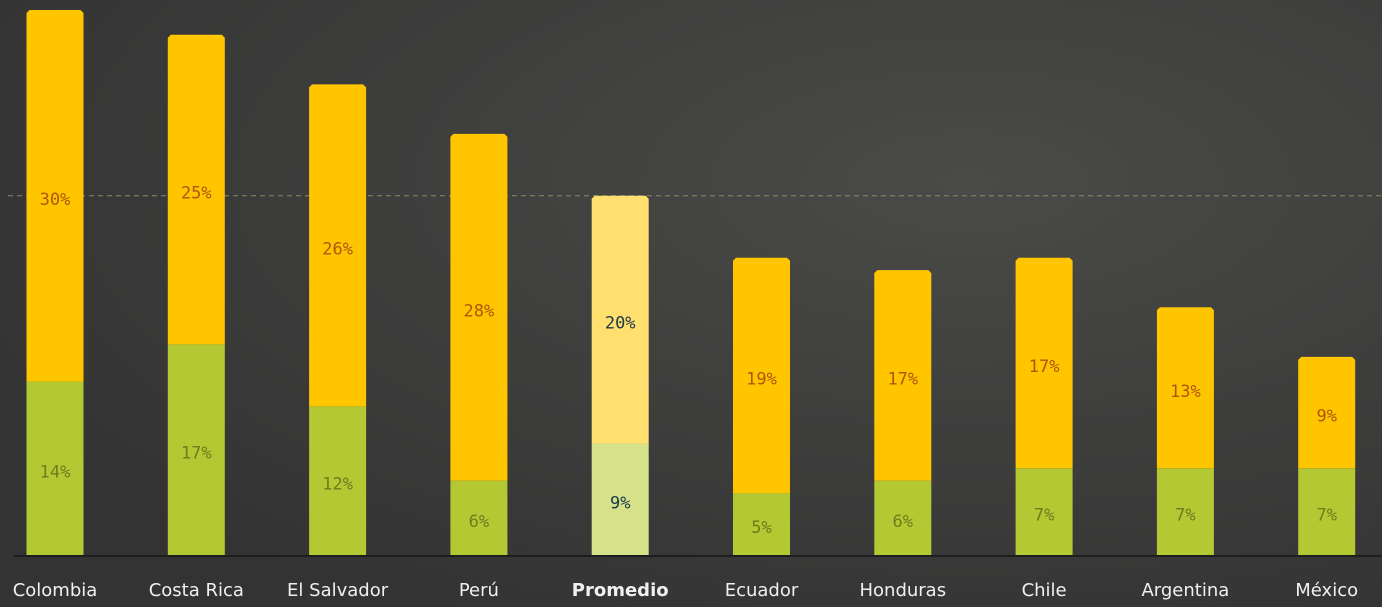 Image resolution: width=1382 pixels, height=607 pixels. What do you see at coordinates (902, 590) in the screenshot?
I see `x-tick-label: Honduras` at bounding box center [902, 590].